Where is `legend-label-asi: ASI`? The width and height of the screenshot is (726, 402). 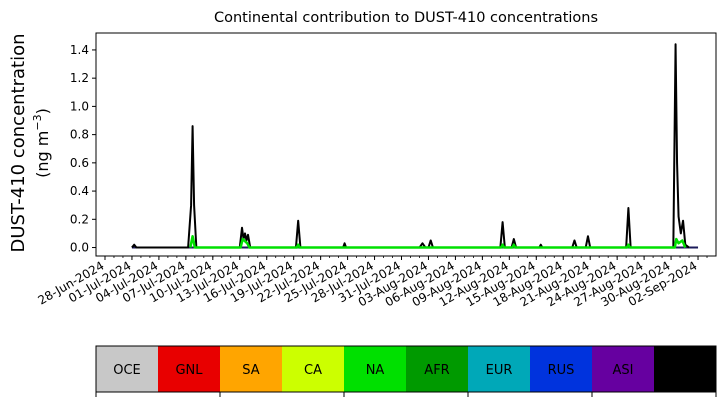 legend-label-asi: ASI is located at coordinates (623, 370).